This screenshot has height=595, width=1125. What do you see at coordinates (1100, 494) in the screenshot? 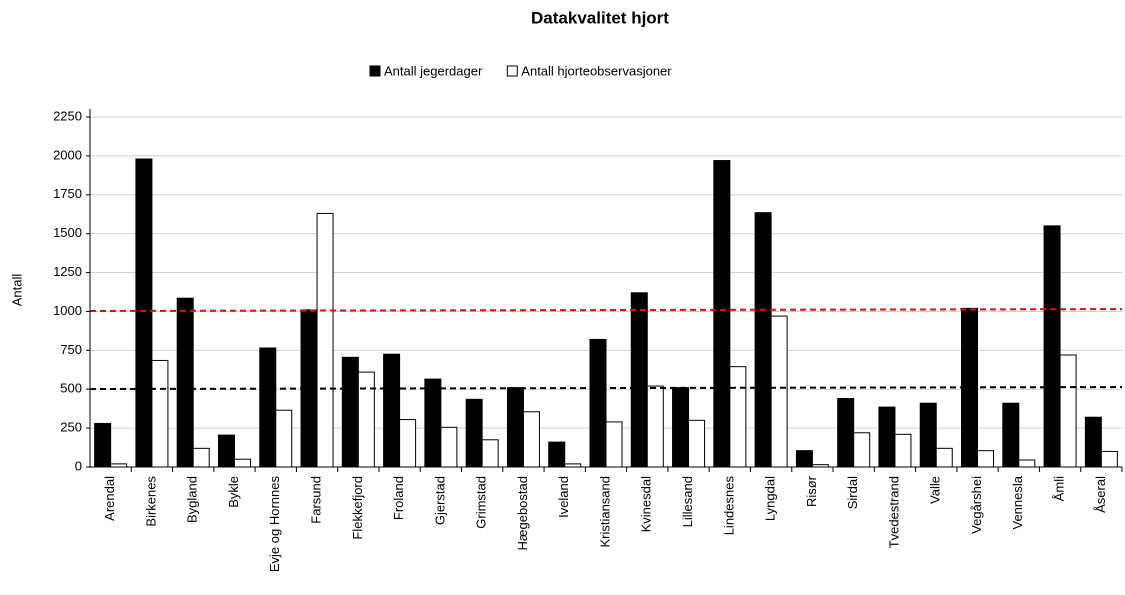
I see `x-tick-label: Åseral` at bounding box center [1100, 494].